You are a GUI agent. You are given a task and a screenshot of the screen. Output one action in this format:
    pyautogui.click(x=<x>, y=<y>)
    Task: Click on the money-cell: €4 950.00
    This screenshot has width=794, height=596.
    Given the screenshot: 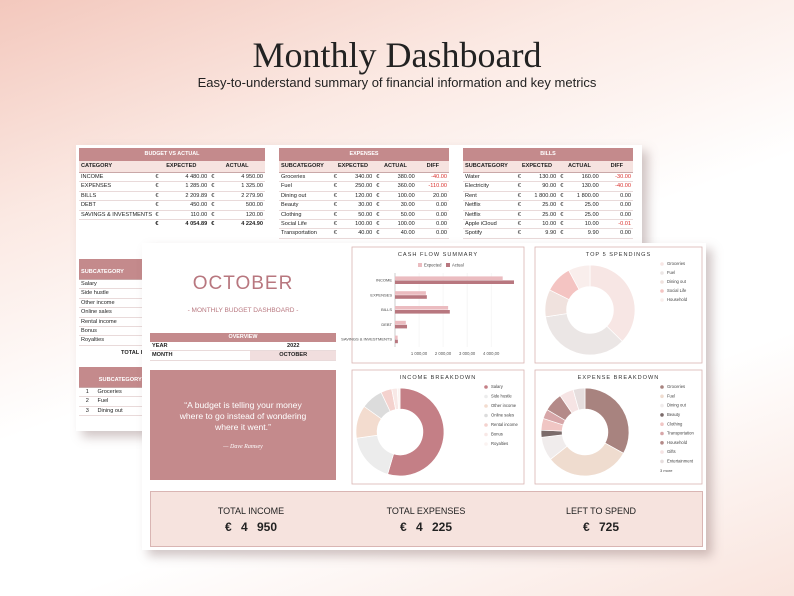 What is the action you would take?
    pyautogui.click(x=237, y=177)
    